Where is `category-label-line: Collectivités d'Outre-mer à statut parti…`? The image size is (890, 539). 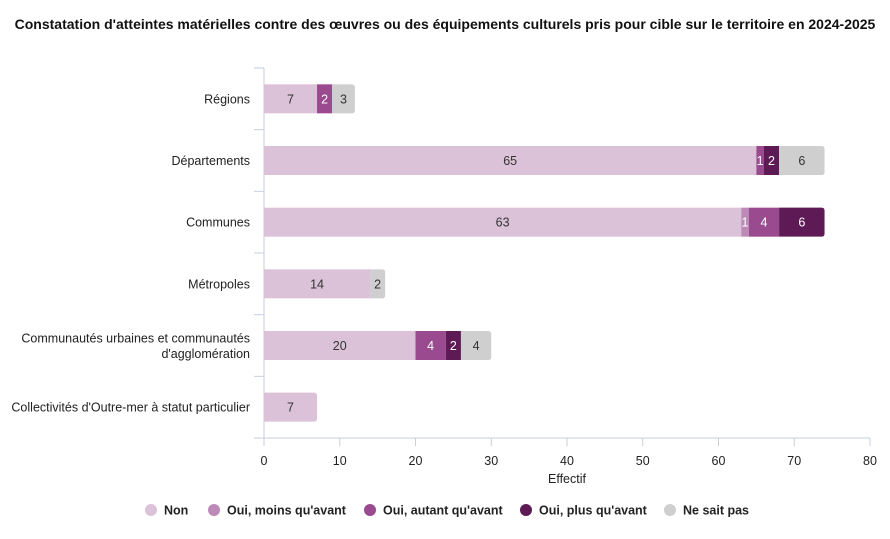
category-label-line: Collectivités d'Outre-mer à statut parti… is located at coordinates (130, 408).